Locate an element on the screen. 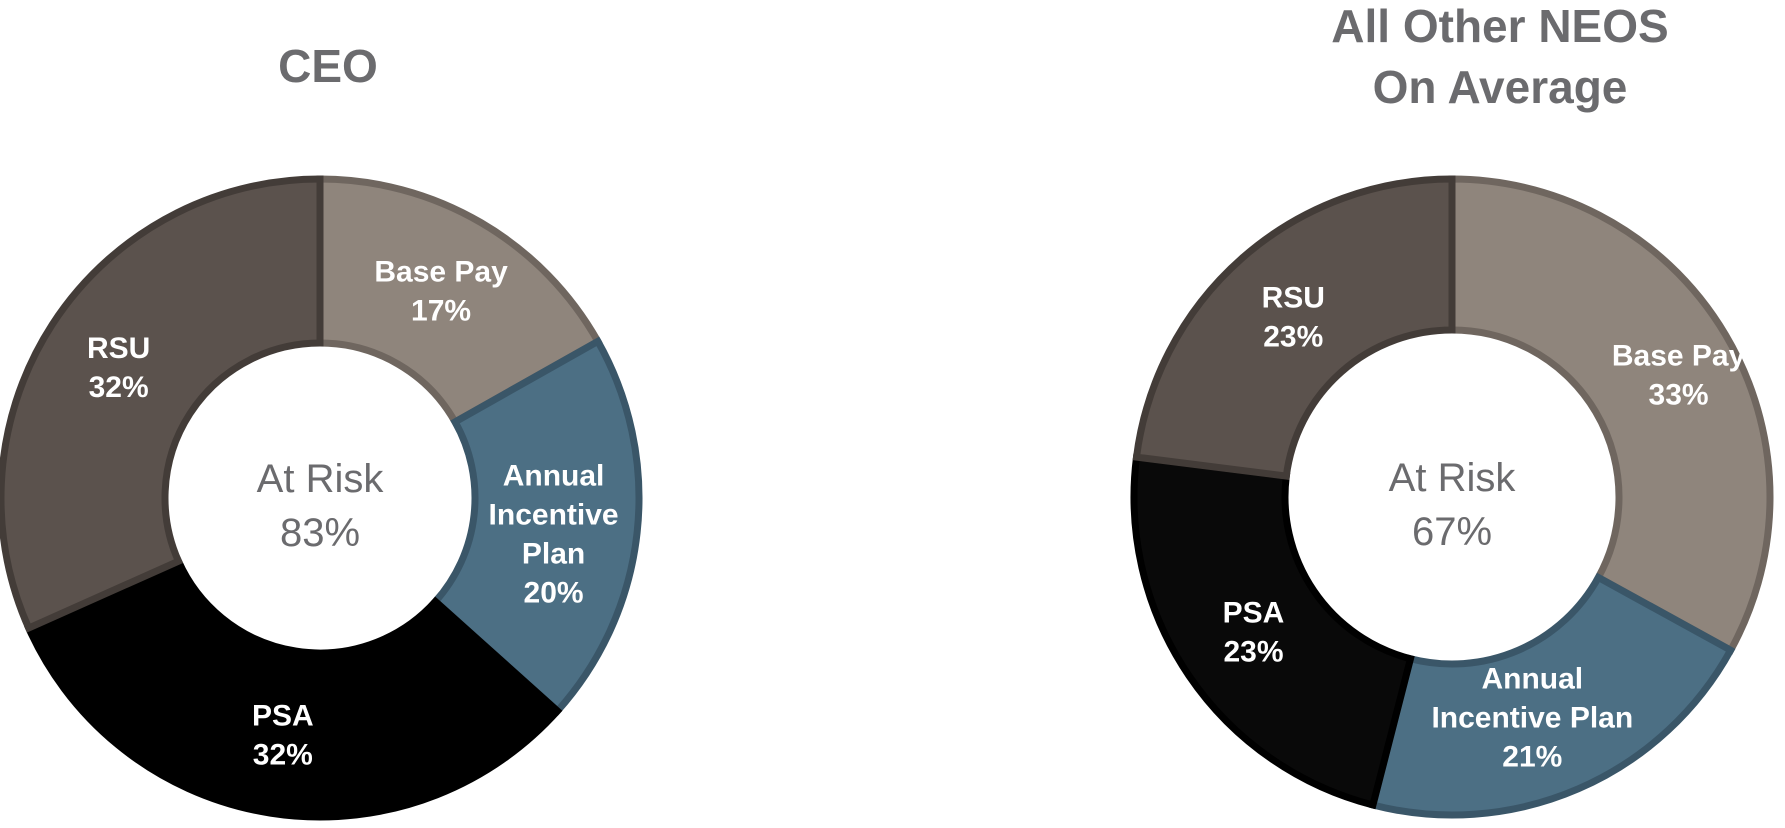  slice-label-base: Base Pay 33% is located at coordinates (1679, 375).